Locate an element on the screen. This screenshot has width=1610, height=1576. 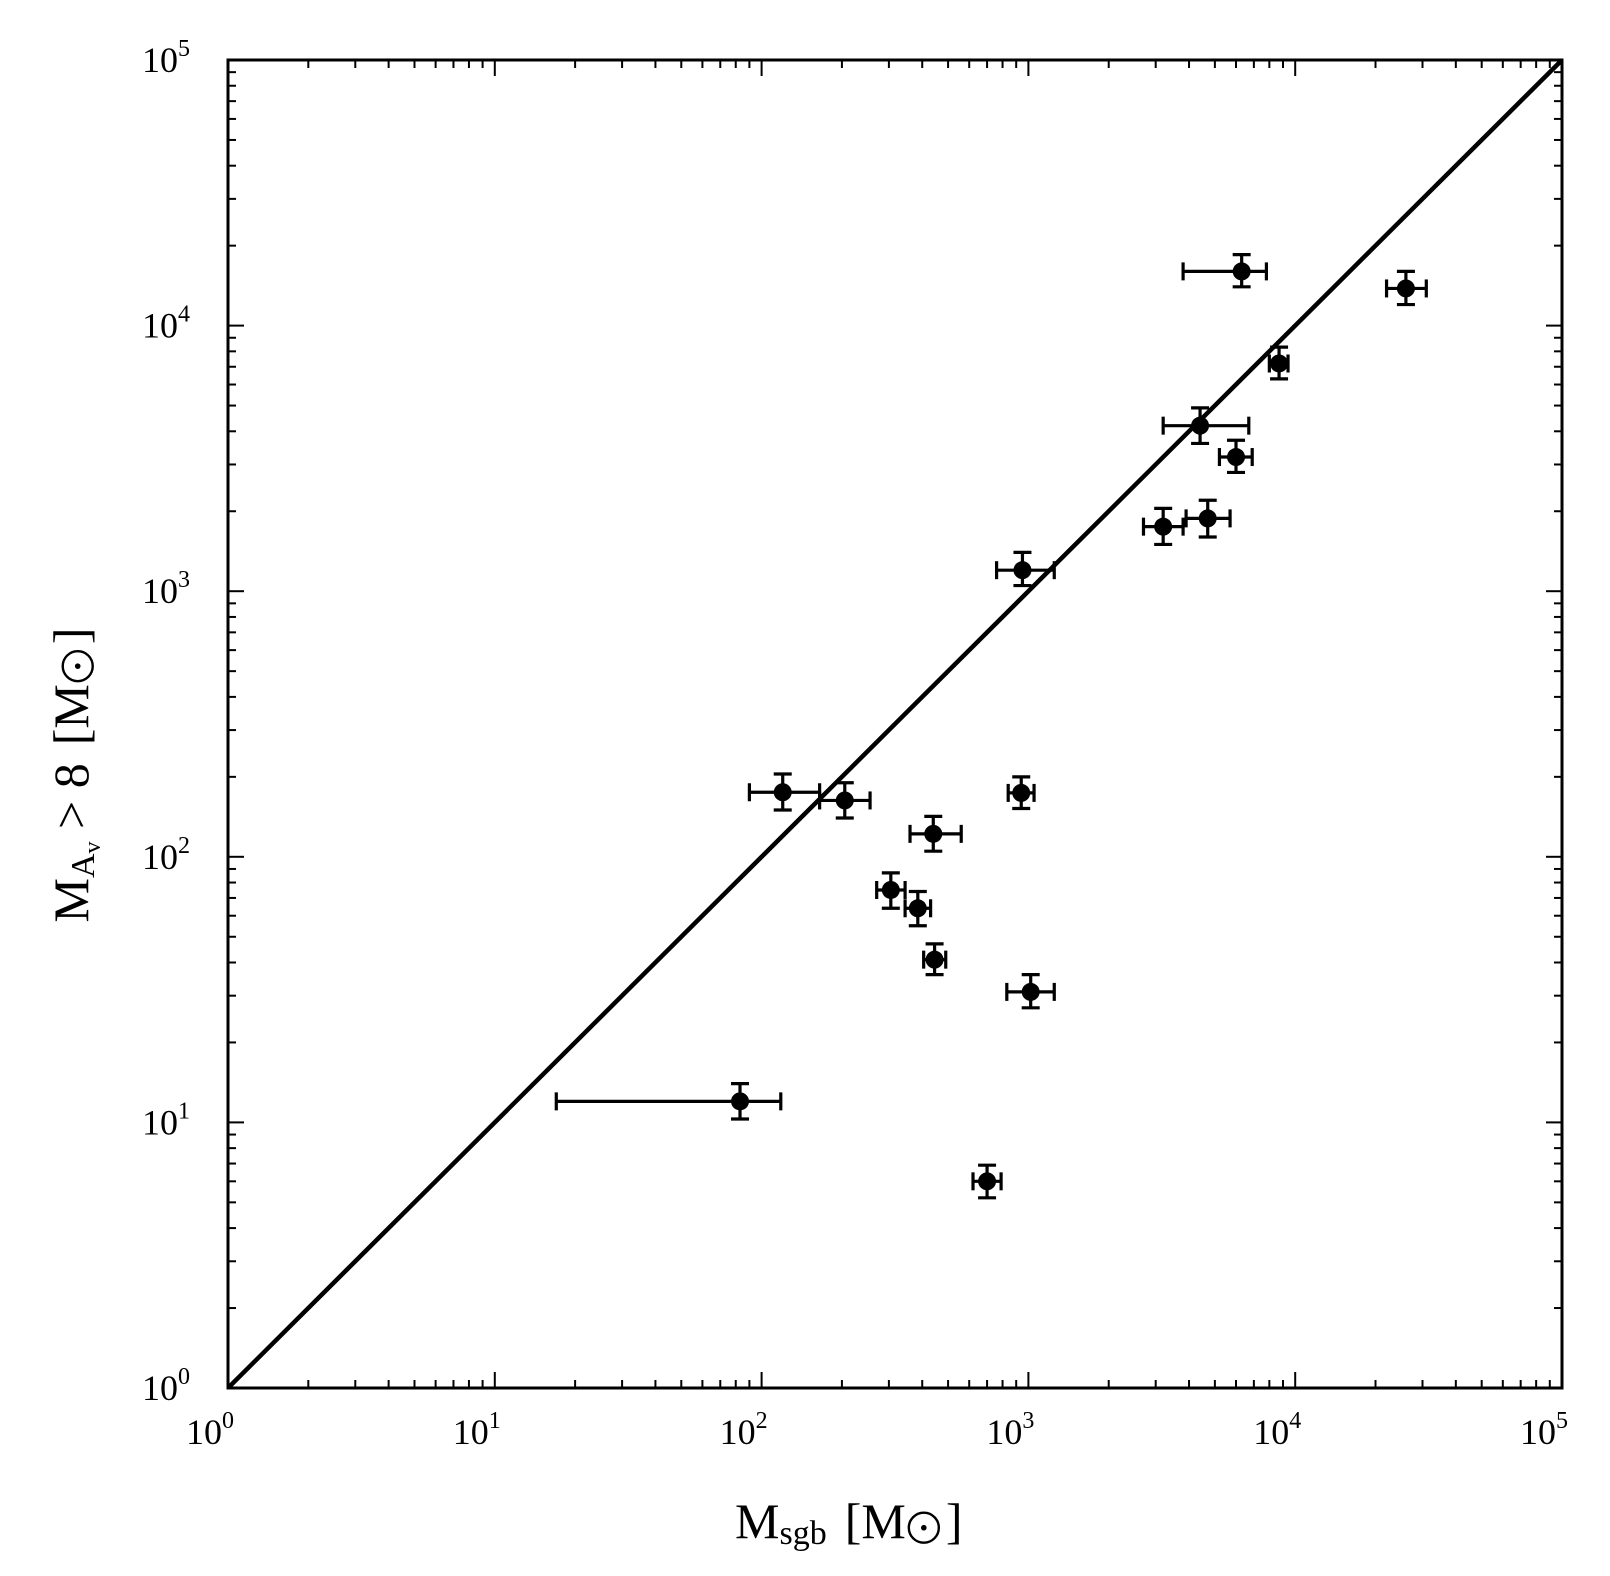
x-tick-label: 10⁴ is located at coordinates (1277, 1430).